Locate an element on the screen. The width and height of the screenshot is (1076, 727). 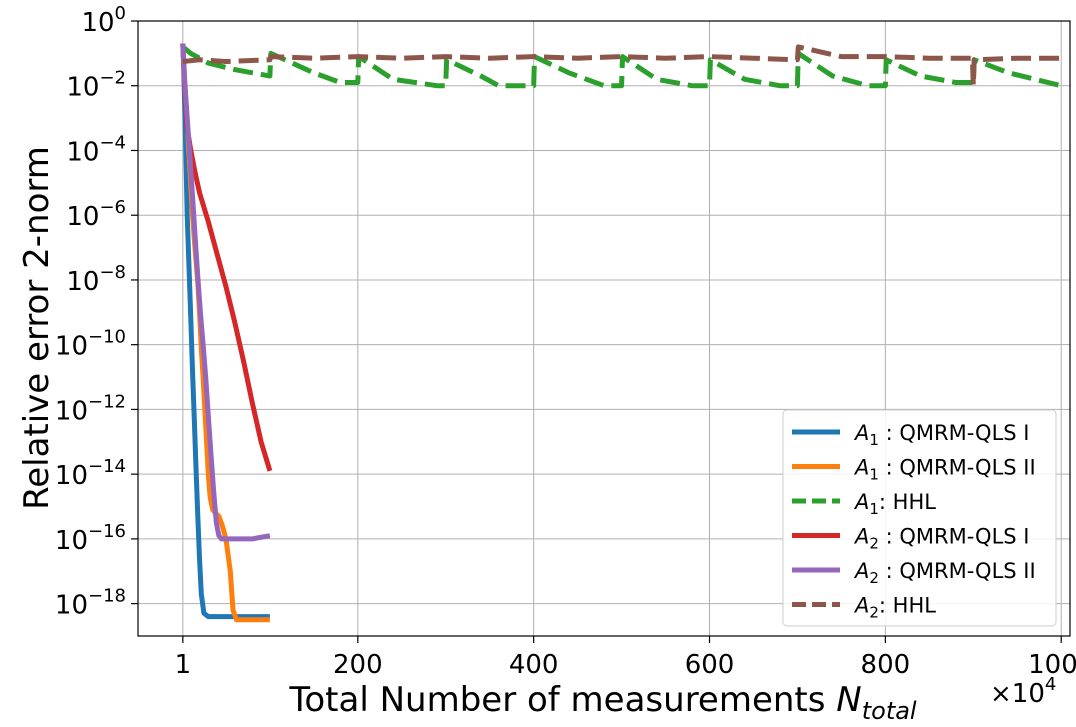
x-axis-label: Total Number of measurements Ntotal is located at coordinates (602, 702).